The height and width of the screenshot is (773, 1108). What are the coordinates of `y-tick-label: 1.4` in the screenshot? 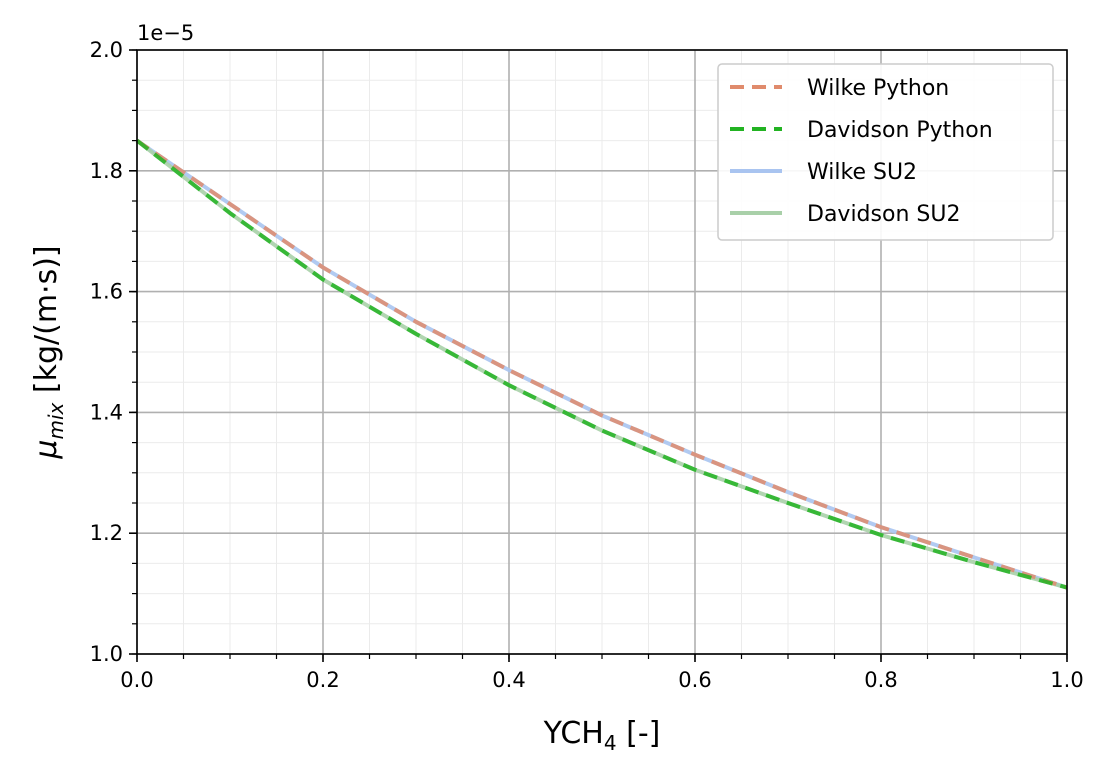 It's located at (106, 412).